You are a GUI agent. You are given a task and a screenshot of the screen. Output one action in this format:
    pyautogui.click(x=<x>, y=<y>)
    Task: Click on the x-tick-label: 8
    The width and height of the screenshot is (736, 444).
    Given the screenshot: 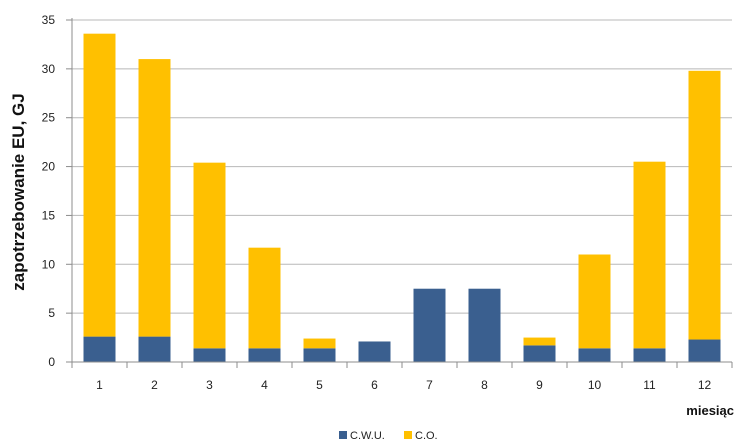 What is the action you would take?
    pyautogui.click(x=484, y=385)
    